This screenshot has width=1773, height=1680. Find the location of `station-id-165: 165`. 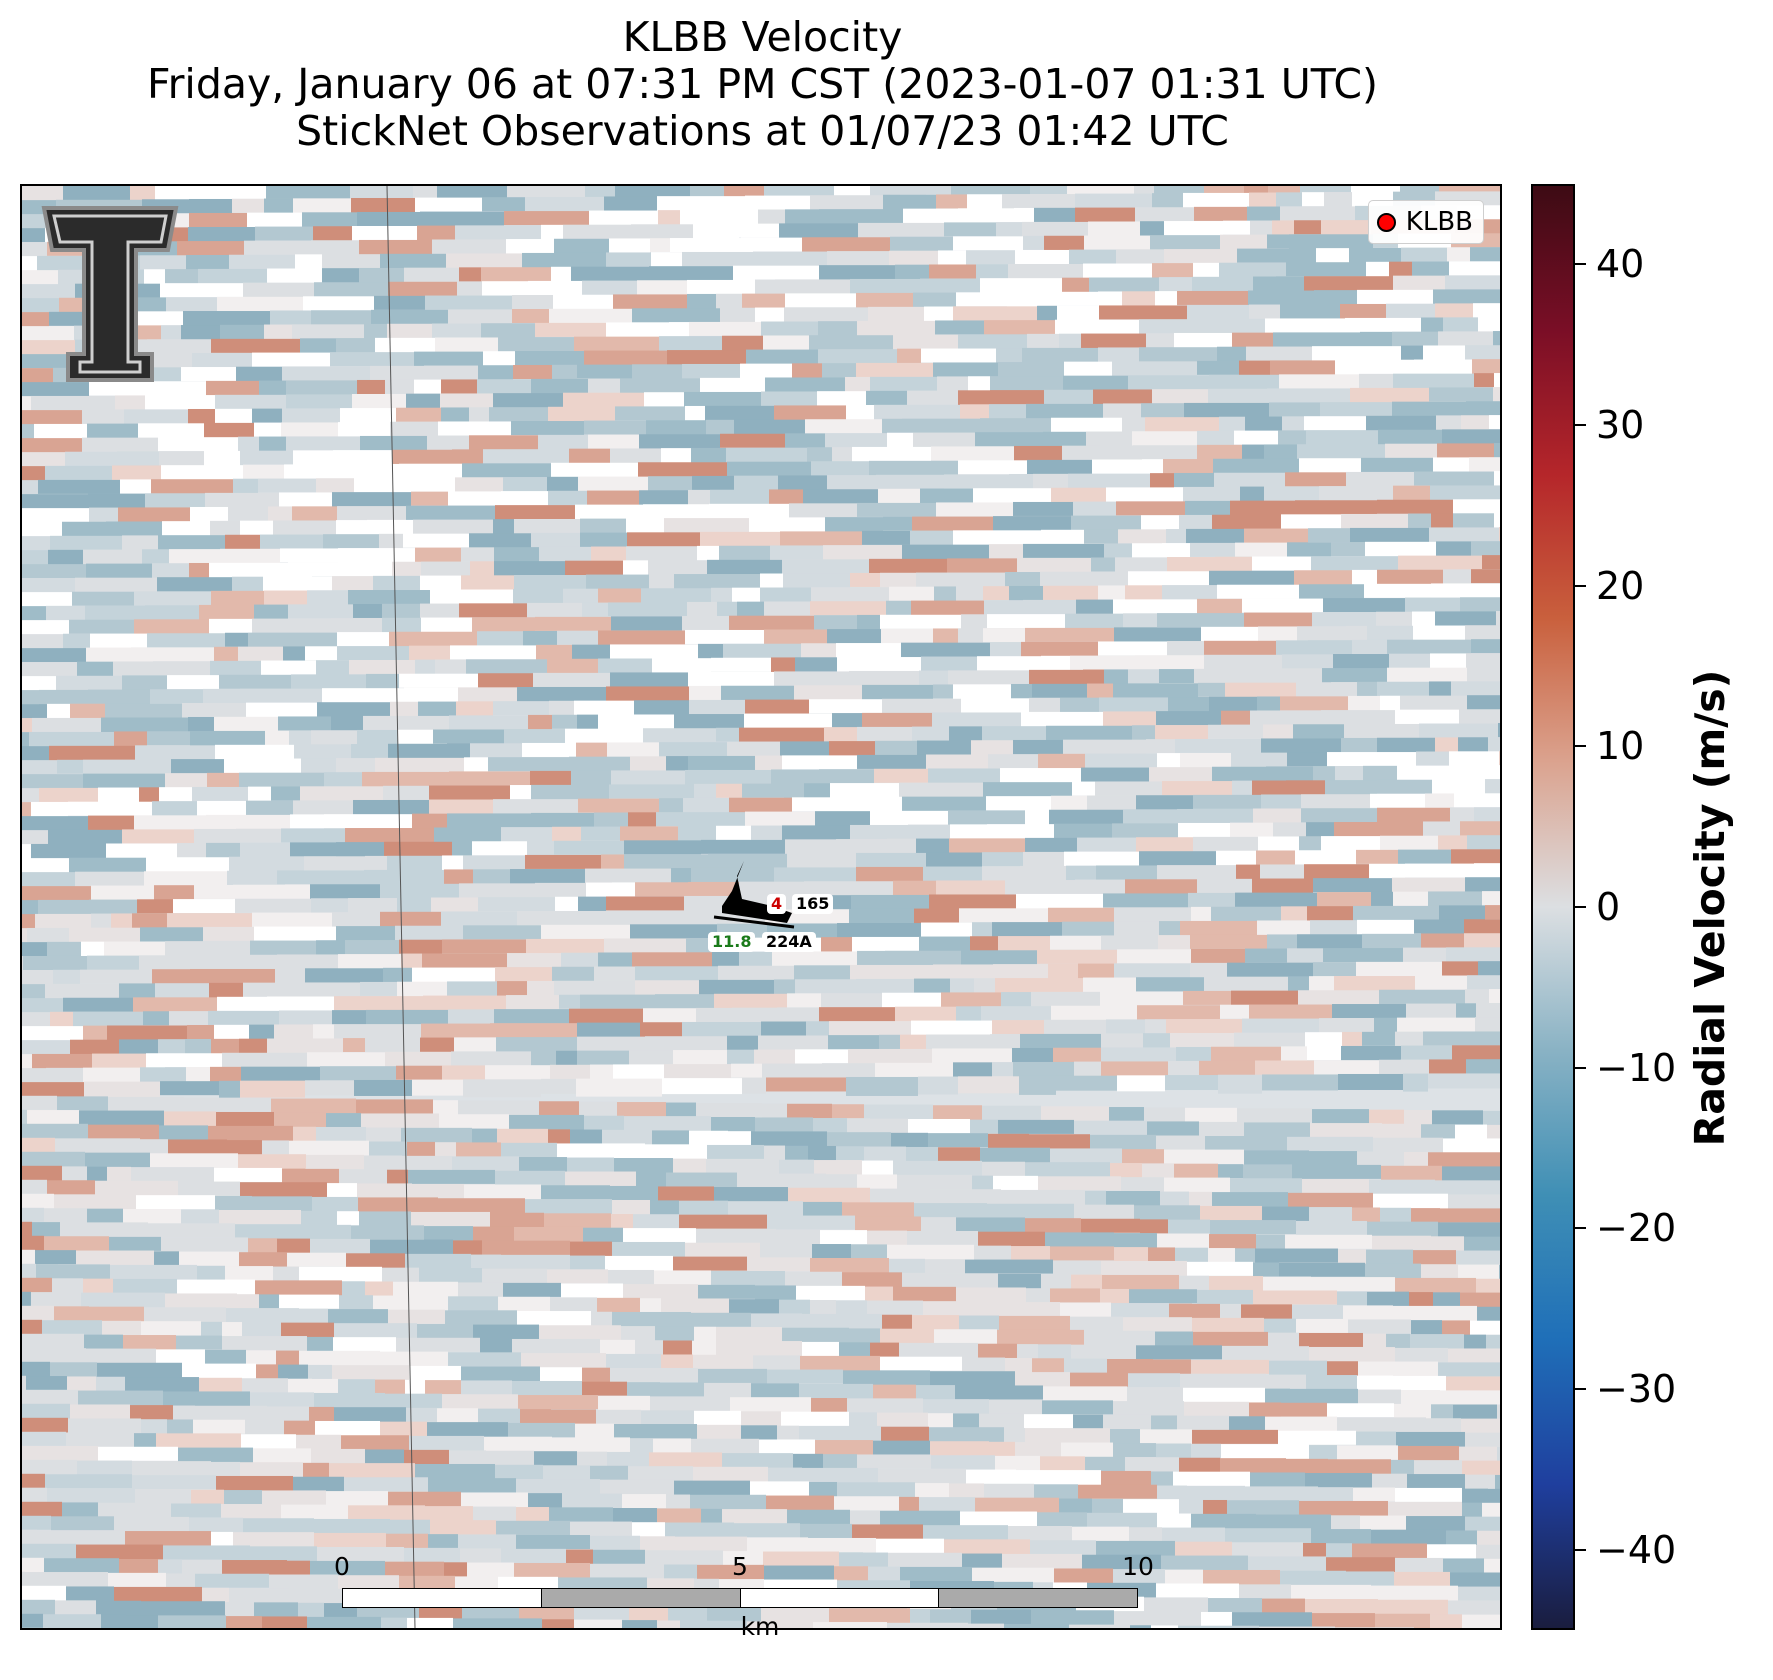

station-id-165: 165 is located at coordinates (813, 904).